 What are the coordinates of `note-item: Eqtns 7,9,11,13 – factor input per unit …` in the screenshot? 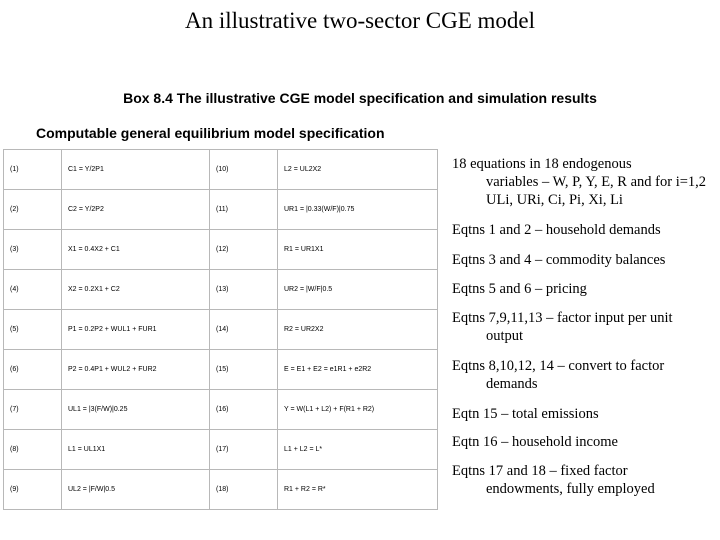 It's located at (578, 327).